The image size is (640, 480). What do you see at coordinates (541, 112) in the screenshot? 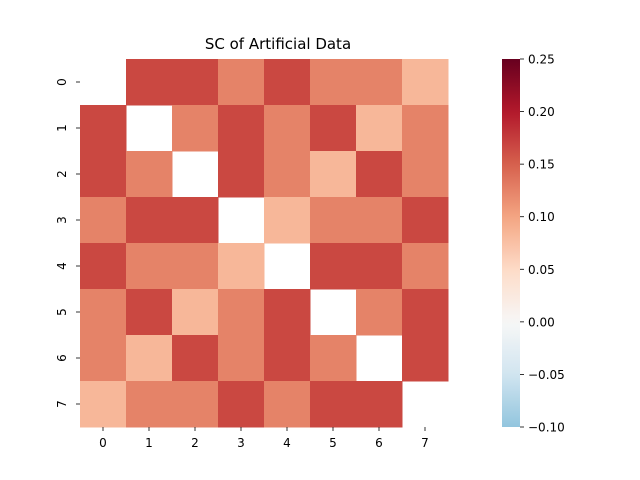
I see `colorbar-tick-label: 0.20` at bounding box center [541, 112].